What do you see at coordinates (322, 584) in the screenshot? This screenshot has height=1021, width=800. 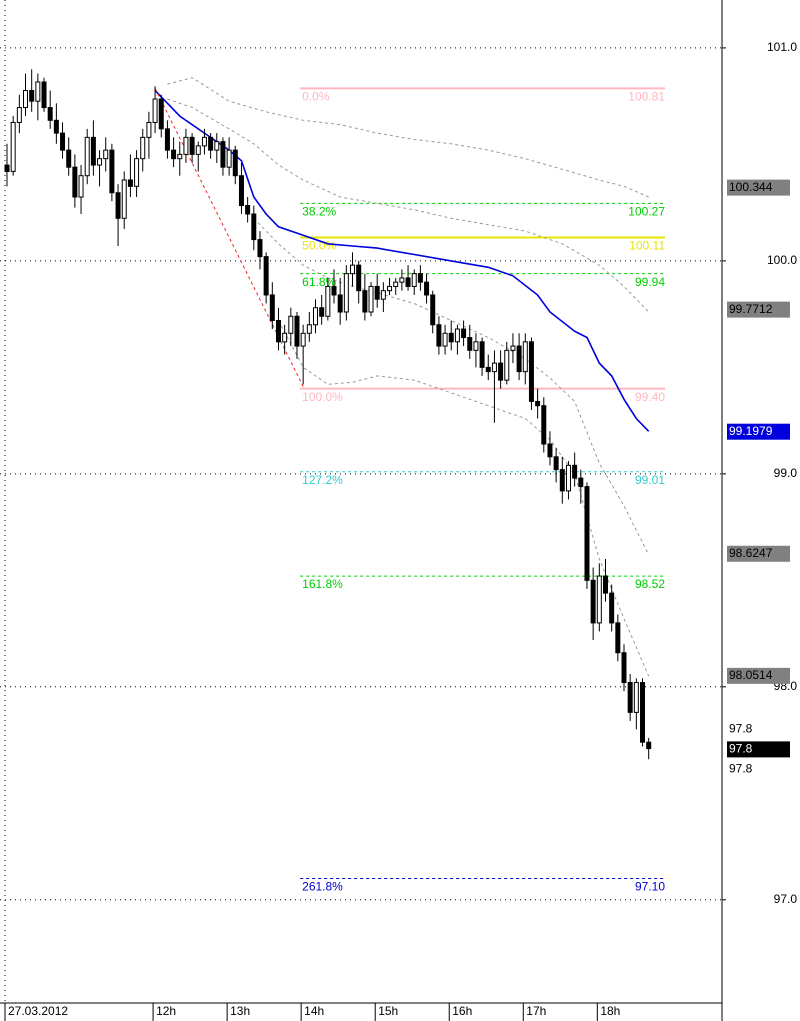 I see `fib-ratio-label: 161.8%` at bounding box center [322, 584].